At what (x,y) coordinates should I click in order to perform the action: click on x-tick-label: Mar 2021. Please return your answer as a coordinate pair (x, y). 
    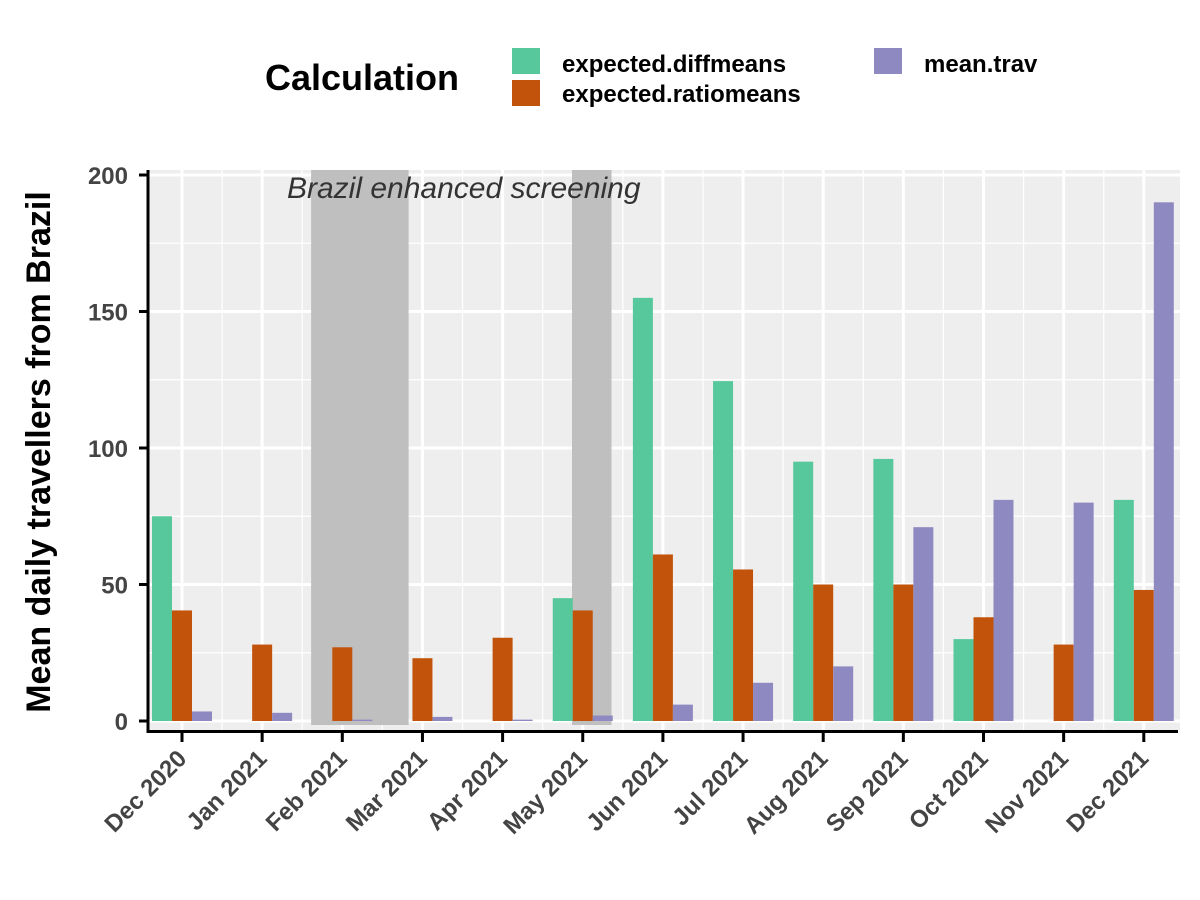
    Looking at the image, I should click on (387, 791).